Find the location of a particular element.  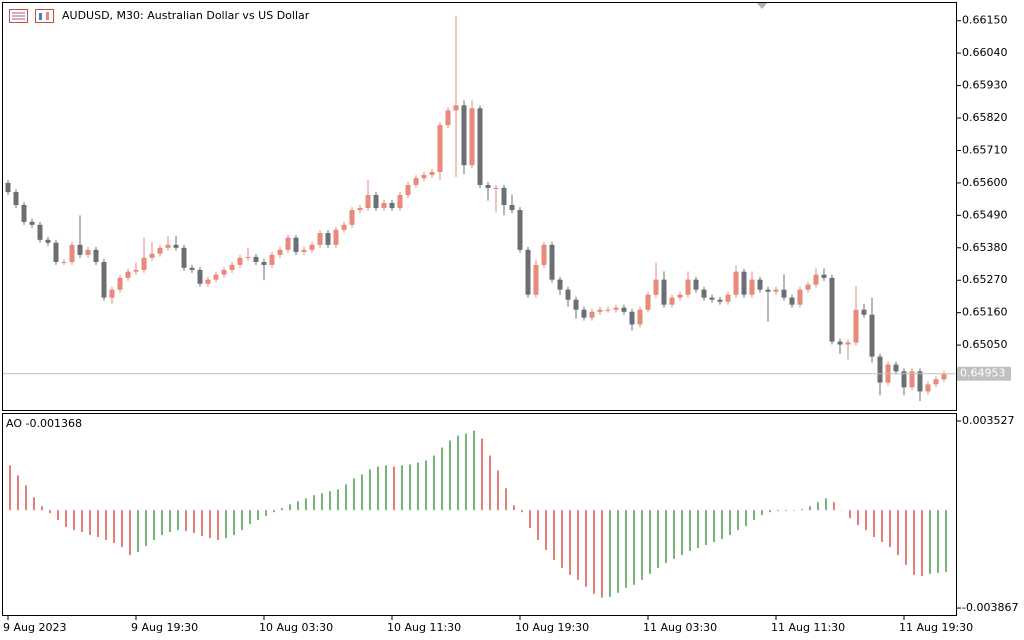

y-tick-label: 0.65050 is located at coordinates (985, 344).